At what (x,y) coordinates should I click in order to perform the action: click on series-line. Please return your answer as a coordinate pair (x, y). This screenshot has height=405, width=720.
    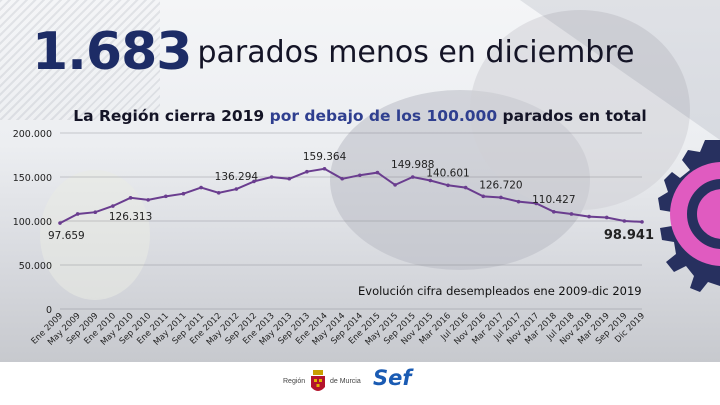
    Looking at the image, I should click on (351, 195).